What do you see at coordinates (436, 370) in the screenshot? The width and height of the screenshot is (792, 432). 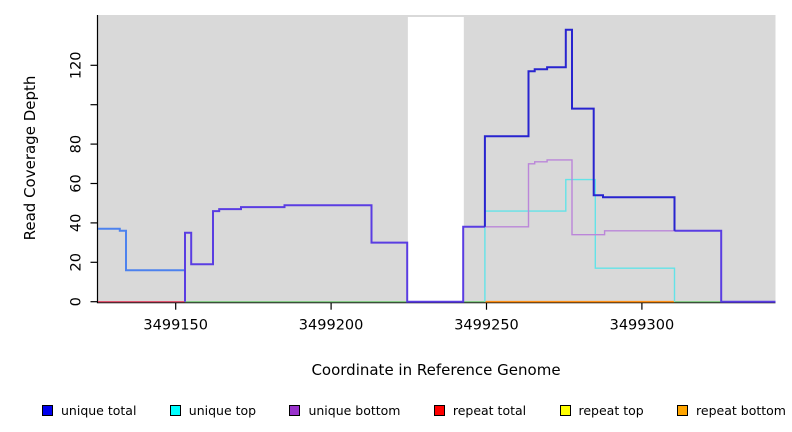 I see `x-axis-label: Coordinate in Reference Genome` at bounding box center [436, 370].